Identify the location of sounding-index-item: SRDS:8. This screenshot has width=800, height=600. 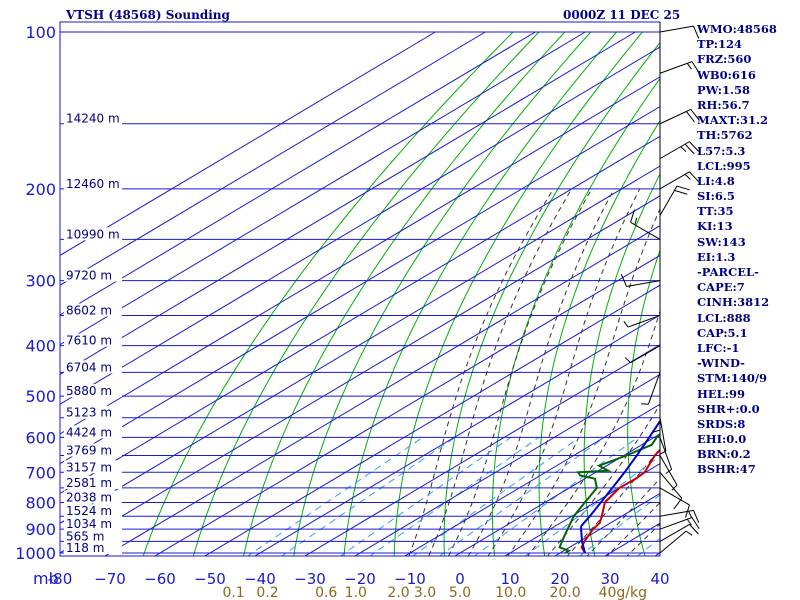
(721, 423).